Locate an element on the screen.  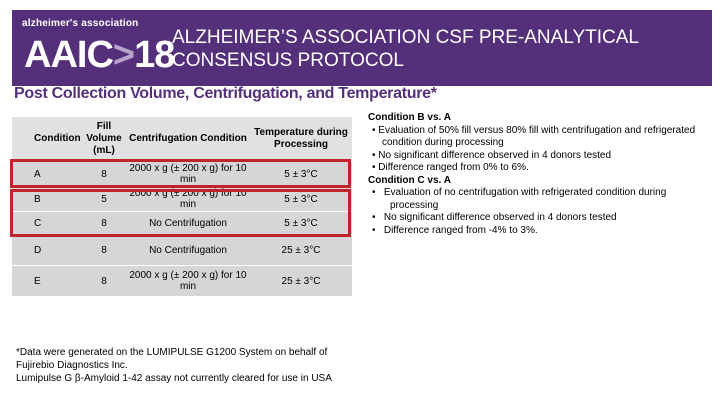
column-header-temperature: Temperature during Processing is located at coordinates (301, 139).